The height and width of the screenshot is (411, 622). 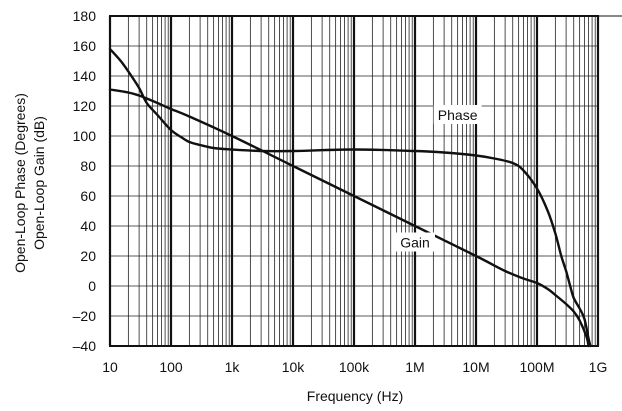 I want to click on x-tick-label: 1G, so click(x=598, y=367).